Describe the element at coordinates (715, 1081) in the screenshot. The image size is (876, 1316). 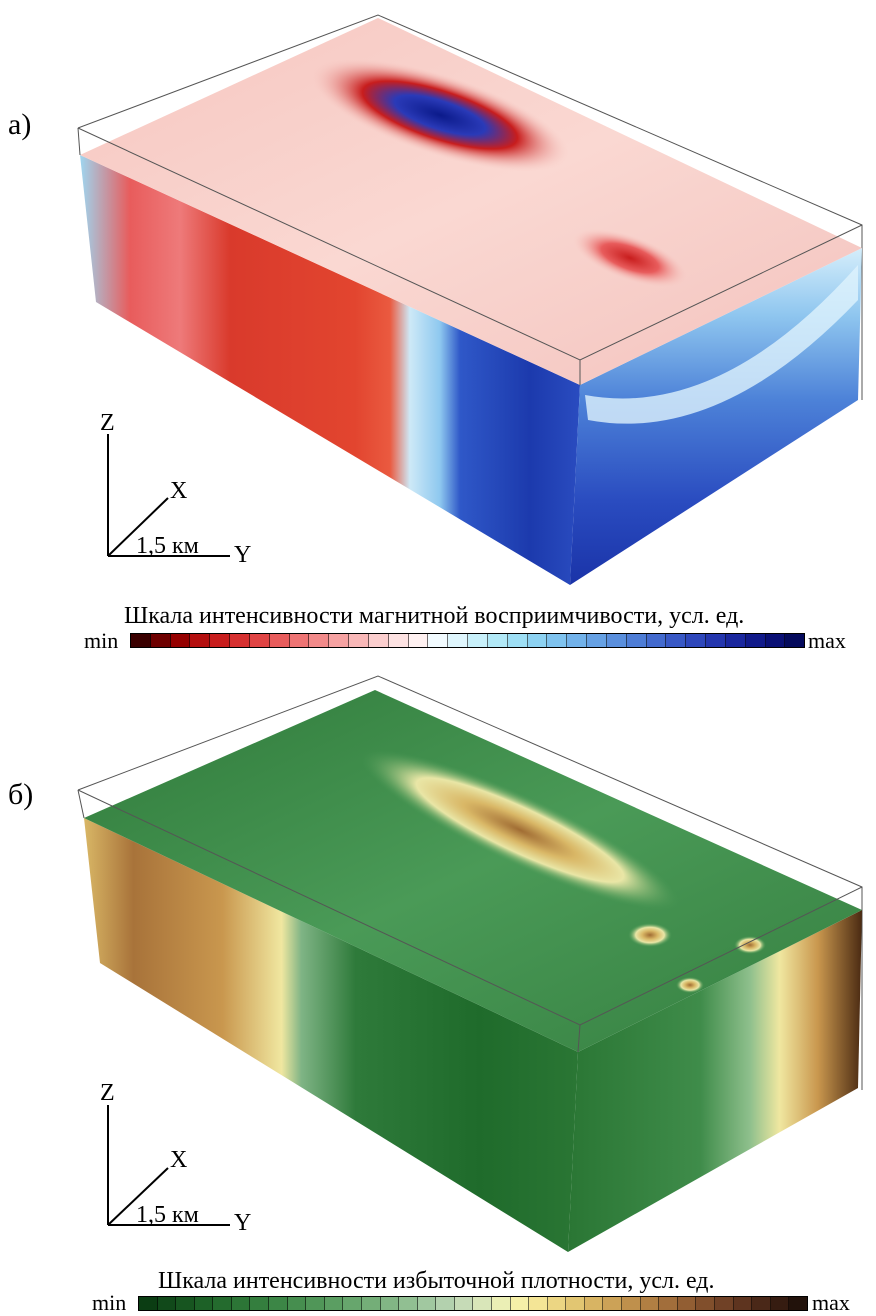
I see `density-block-right-face` at that location.